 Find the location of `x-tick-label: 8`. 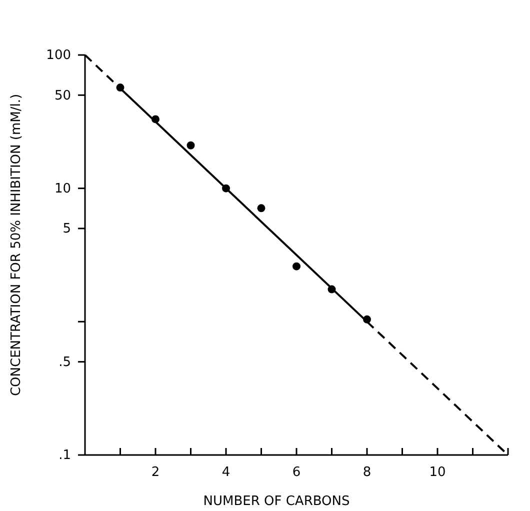

x-tick-label: 8 is located at coordinates (367, 472).